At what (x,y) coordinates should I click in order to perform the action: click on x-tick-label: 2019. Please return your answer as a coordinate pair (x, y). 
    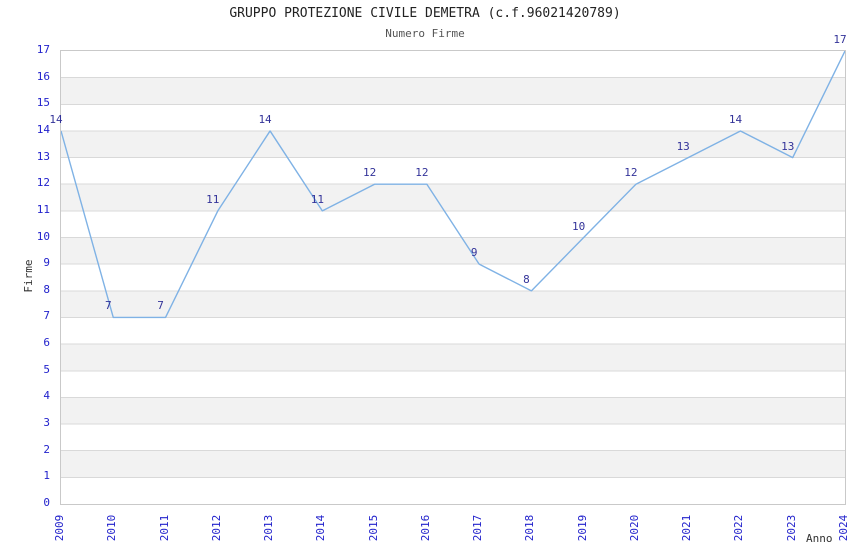
    Looking at the image, I should click on (582, 528).